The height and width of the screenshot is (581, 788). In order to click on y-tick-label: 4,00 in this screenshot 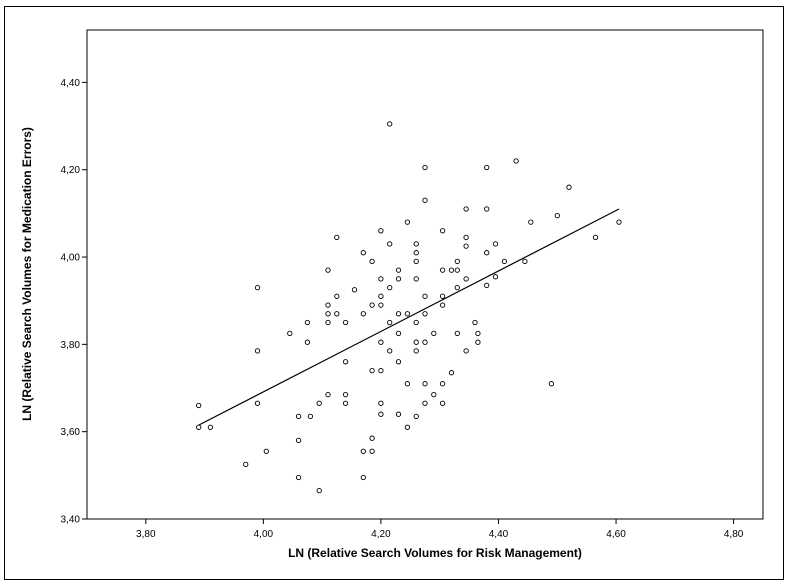, I will do `click(71, 258)`.